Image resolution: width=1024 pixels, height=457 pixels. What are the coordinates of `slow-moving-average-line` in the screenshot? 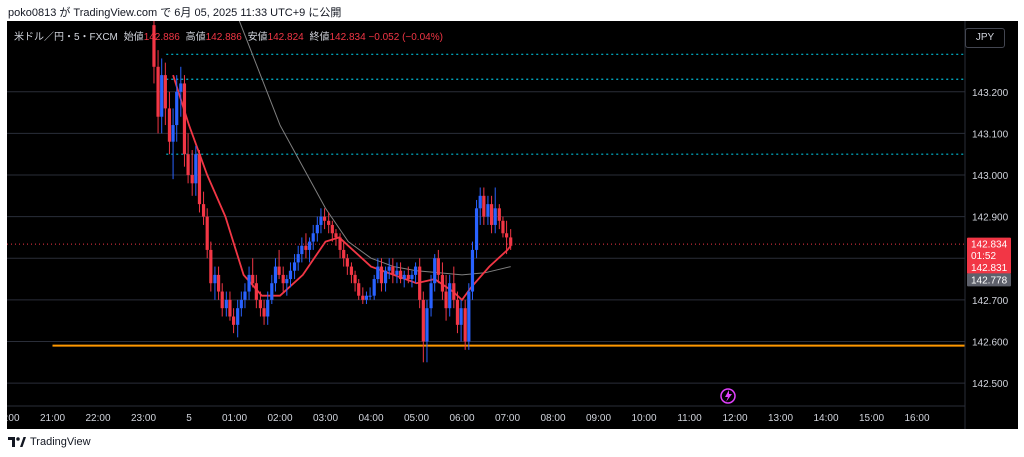 It's located at (374, 148).